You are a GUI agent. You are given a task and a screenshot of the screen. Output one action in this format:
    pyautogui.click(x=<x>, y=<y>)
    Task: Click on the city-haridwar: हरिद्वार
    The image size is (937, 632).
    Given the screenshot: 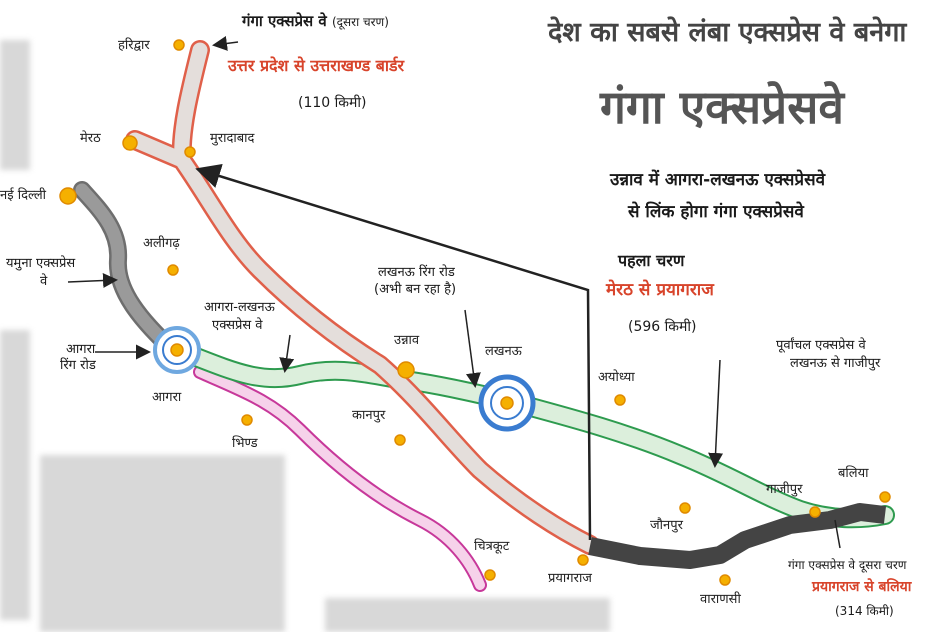 What is the action you would take?
    pyautogui.click(x=134, y=45)
    